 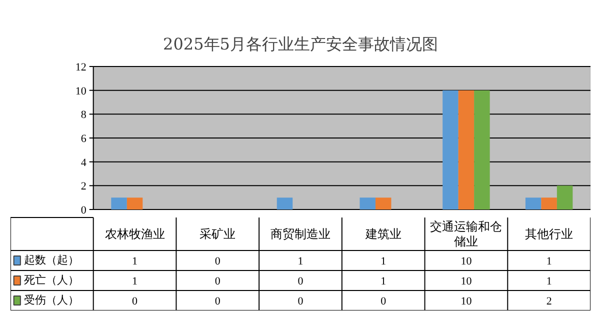 I want to click on y-tick-label: 10, so click(x=81, y=91).